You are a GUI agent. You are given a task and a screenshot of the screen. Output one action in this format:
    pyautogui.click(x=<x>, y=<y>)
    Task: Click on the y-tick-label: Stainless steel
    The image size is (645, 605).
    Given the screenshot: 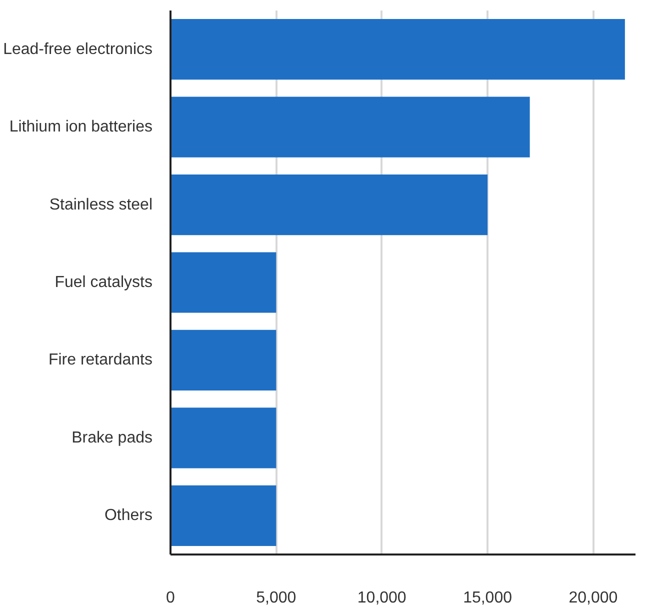 What is the action you would take?
    pyautogui.click(x=101, y=205)
    